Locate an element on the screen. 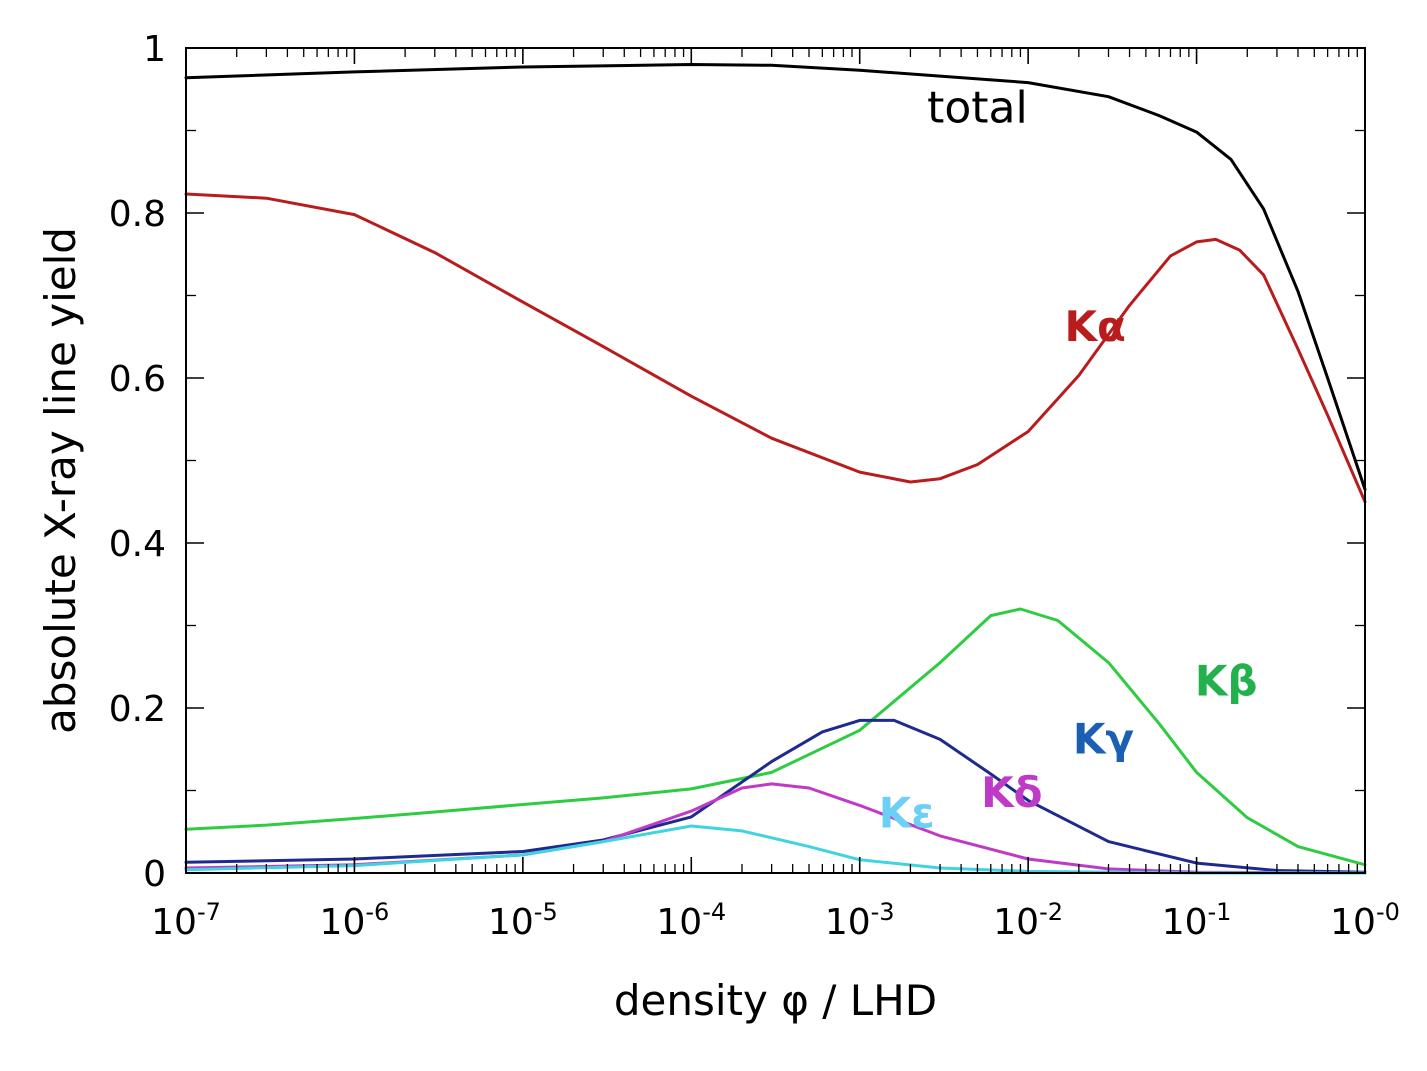 Image resolution: width=1427 pixels, height=1071 pixels. y-tick-label: 0 is located at coordinates (154, 874).